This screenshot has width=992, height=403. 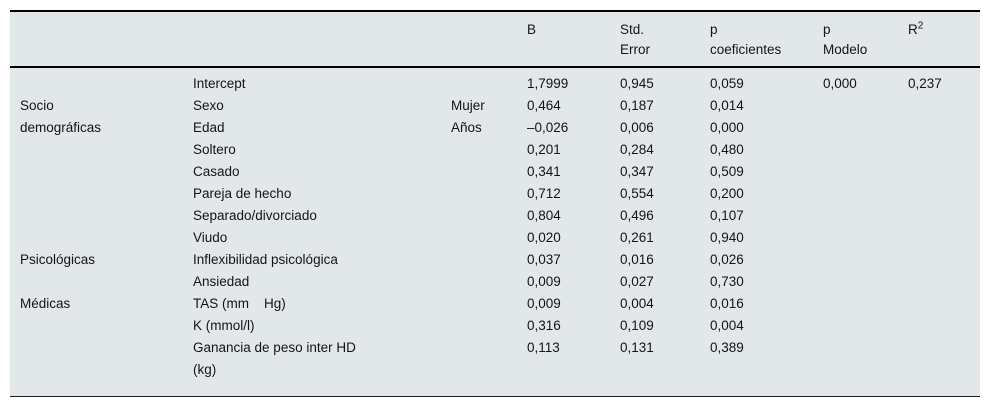 I want to click on table-row-k: K (mmol/l) 0,316 0,109 0,004, so click(x=495, y=326).